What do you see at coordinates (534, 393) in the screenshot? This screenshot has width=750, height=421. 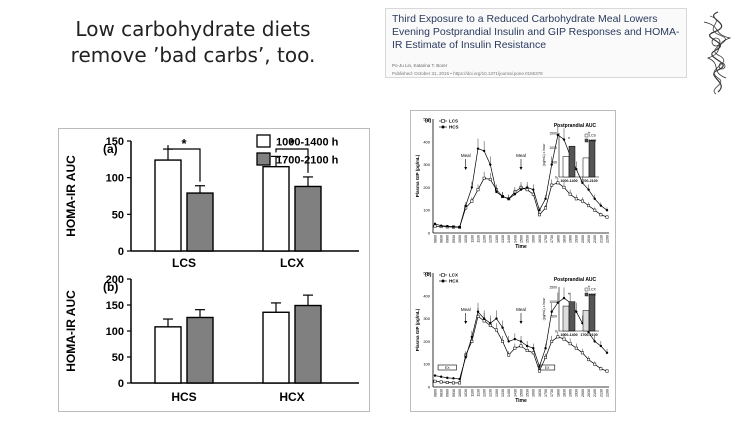 I see `x-tick-label: 1600` at bounding box center [534, 393].